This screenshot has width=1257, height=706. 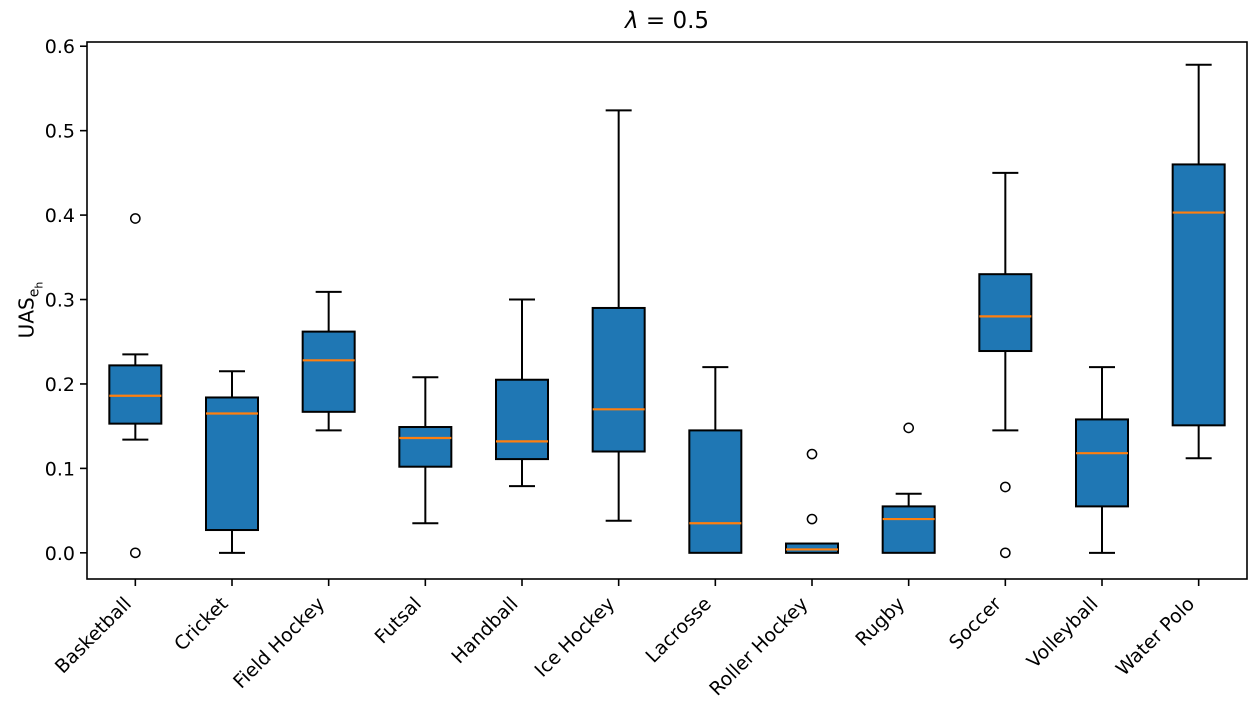 I want to click on y-tick-label: 0.5, so click(x=60, y=132).